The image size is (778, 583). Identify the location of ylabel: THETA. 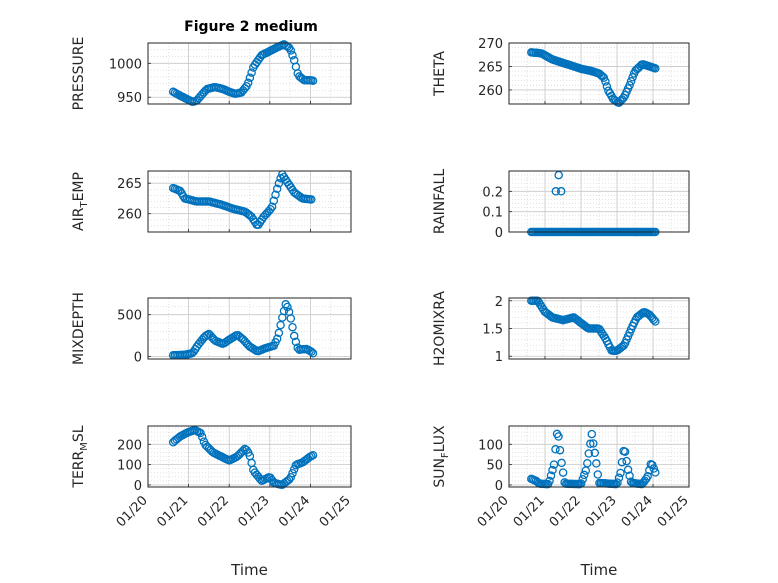
(440, 74).